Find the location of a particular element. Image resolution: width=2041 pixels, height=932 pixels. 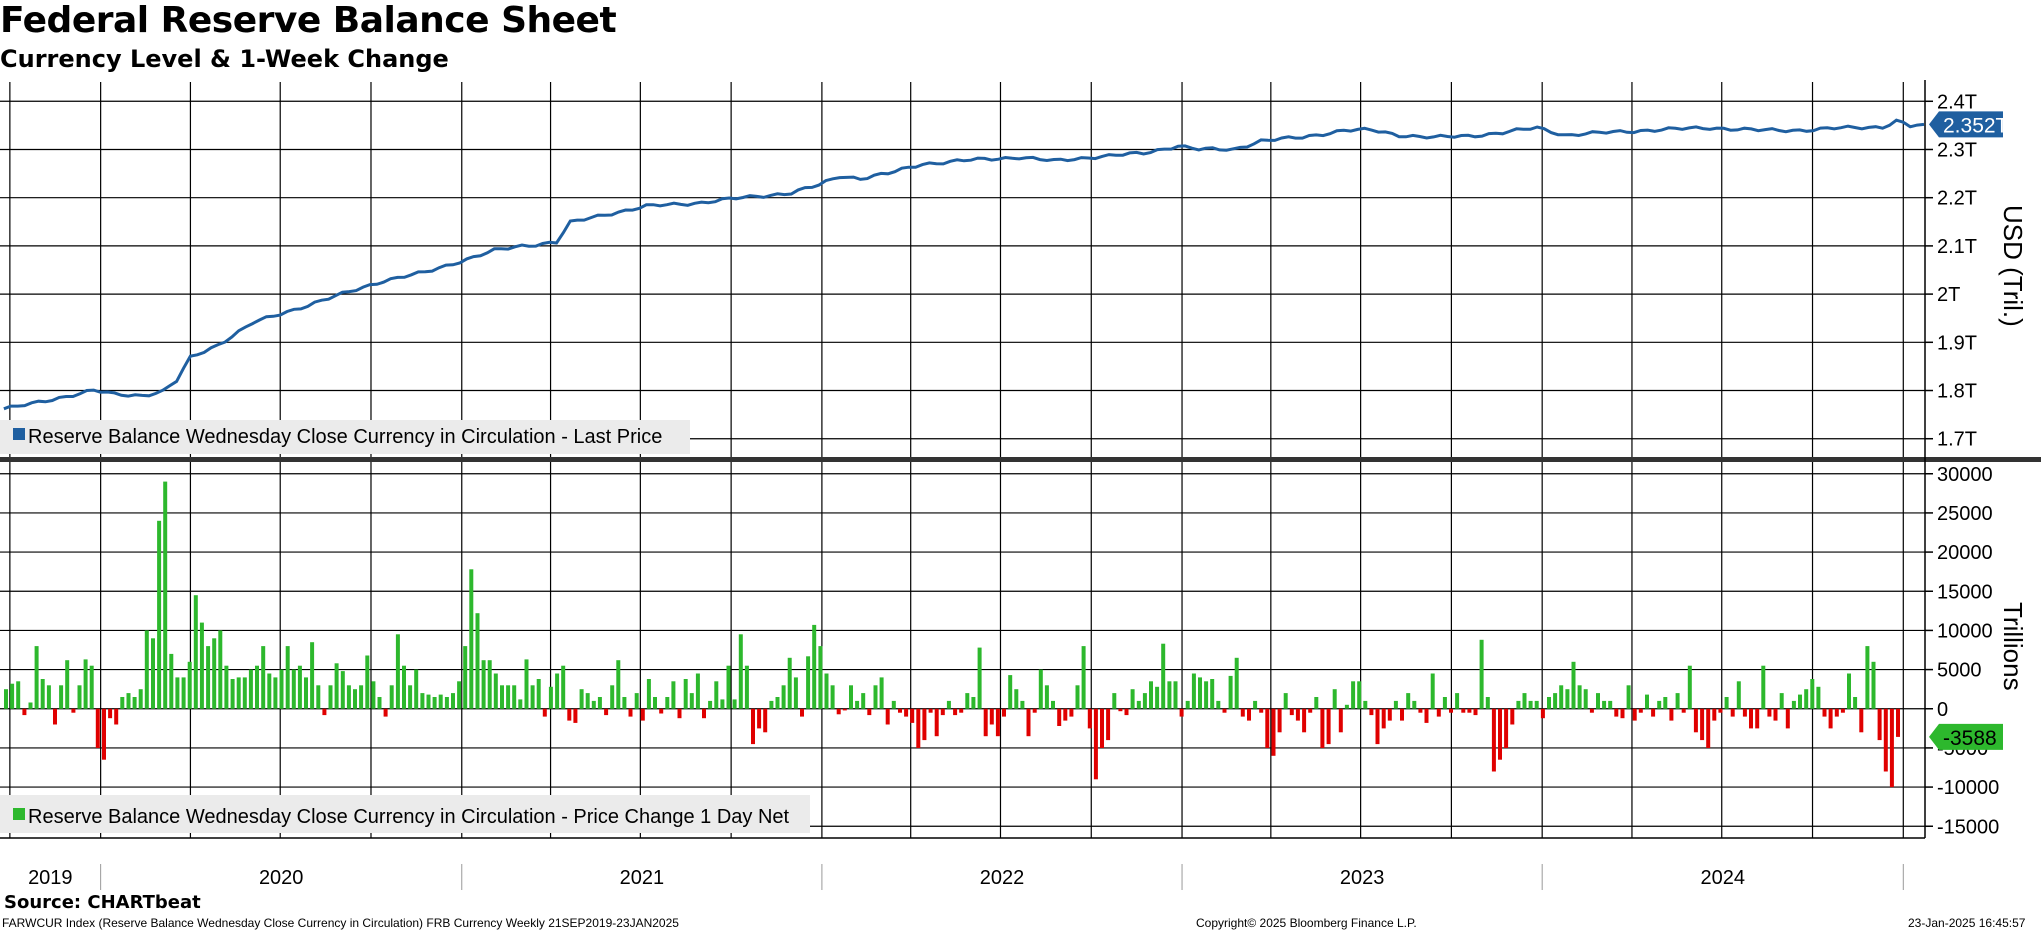

y-tick-label: 0 is located at coordinates (1942, 710).